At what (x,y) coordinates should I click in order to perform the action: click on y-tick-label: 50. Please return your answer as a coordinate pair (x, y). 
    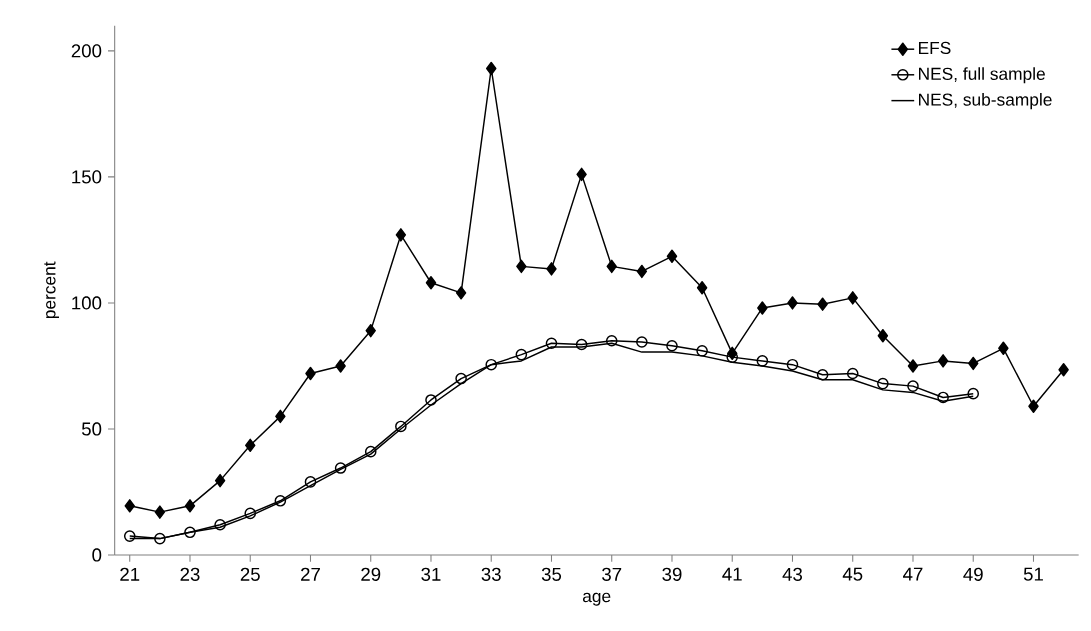
    Looking at the image, I should click on (91, 429).